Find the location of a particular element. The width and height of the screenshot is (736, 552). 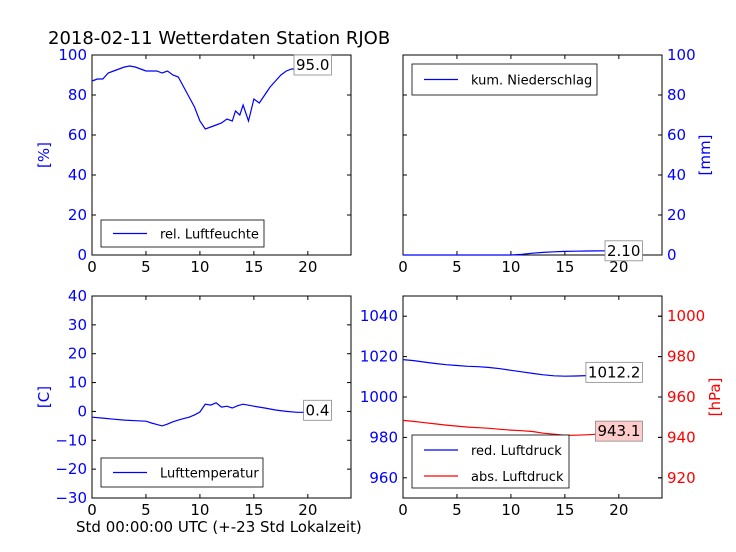

legend-label: abs. Luftdruck is located at coordinates (517, 477).